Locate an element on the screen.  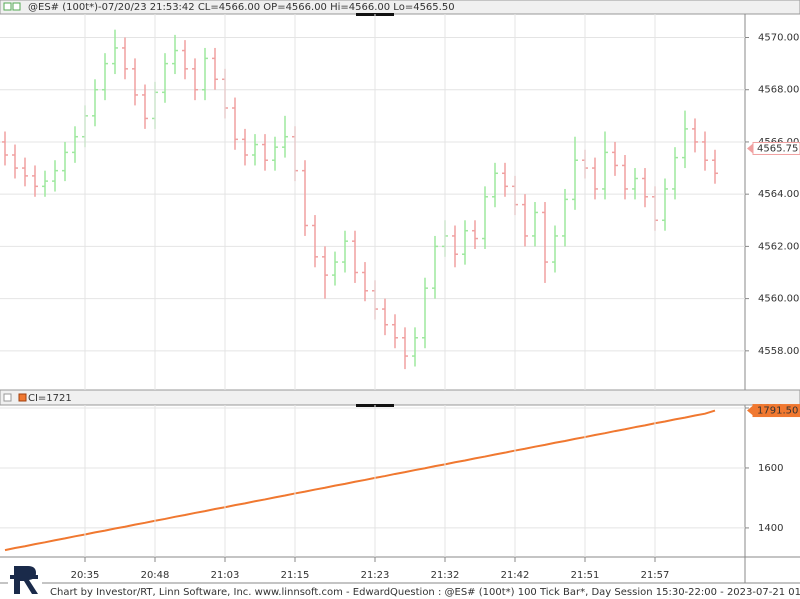
last-value-label: 4565.75 is located at coordinates (777, 148).